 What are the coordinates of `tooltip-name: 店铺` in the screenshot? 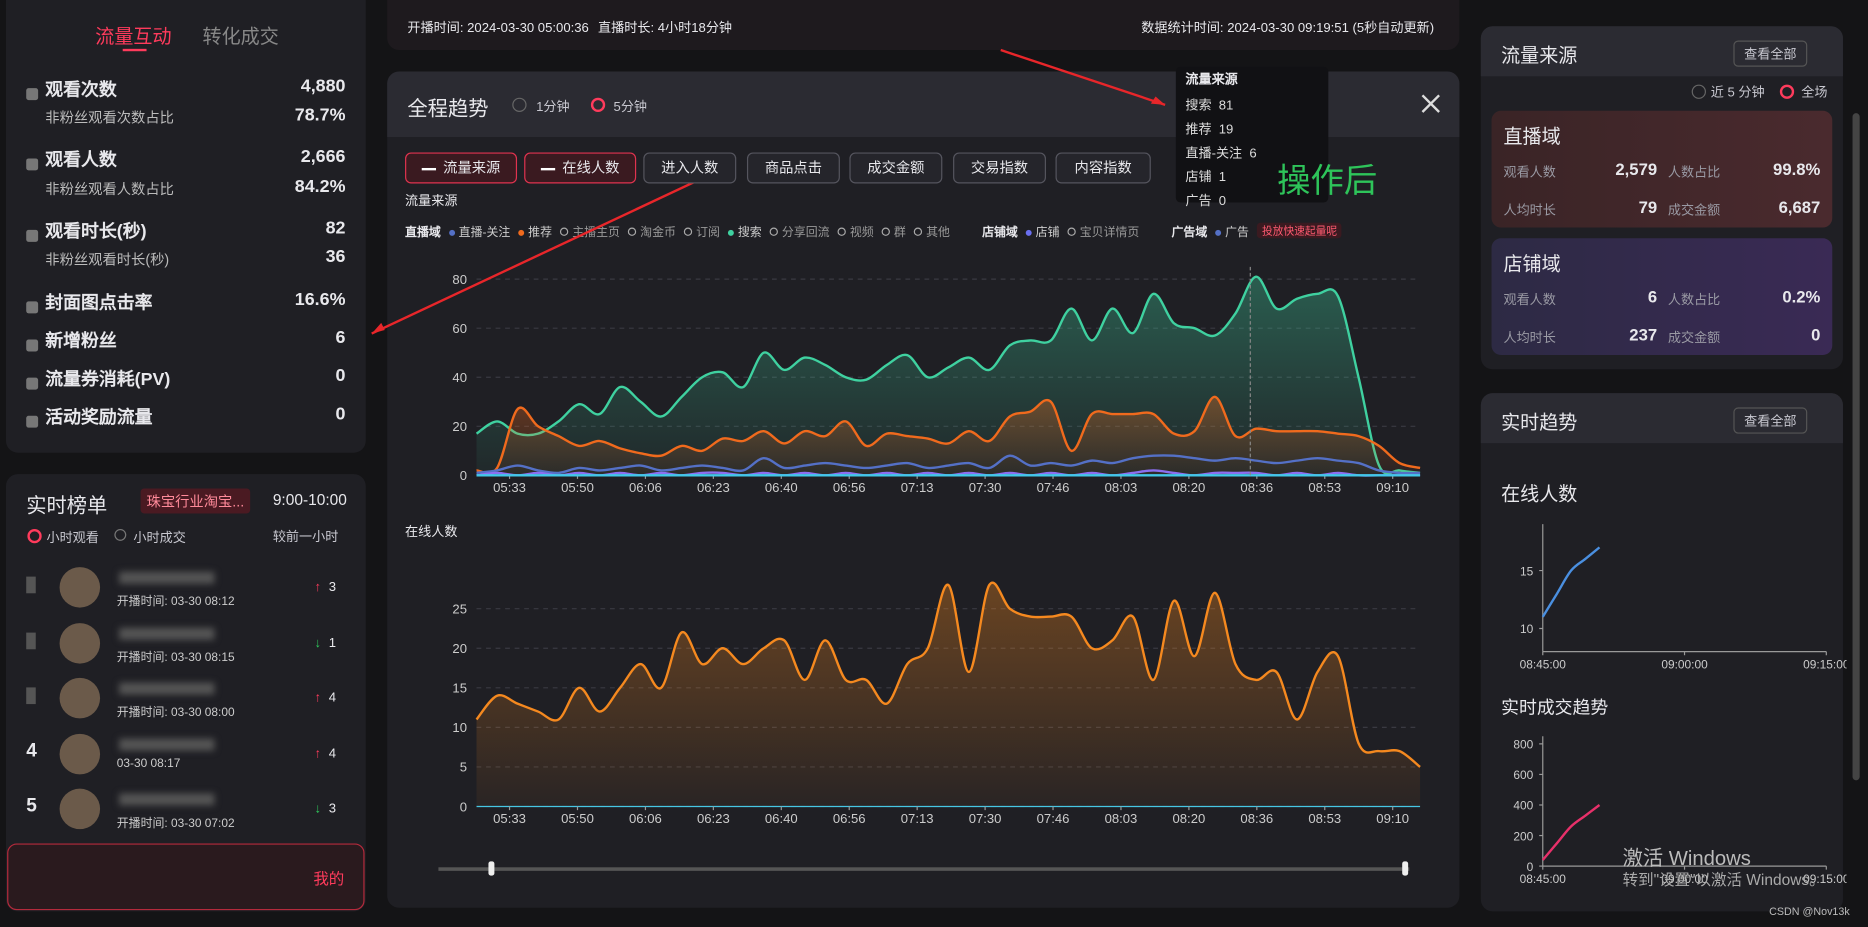 It's located at (1198, 177).